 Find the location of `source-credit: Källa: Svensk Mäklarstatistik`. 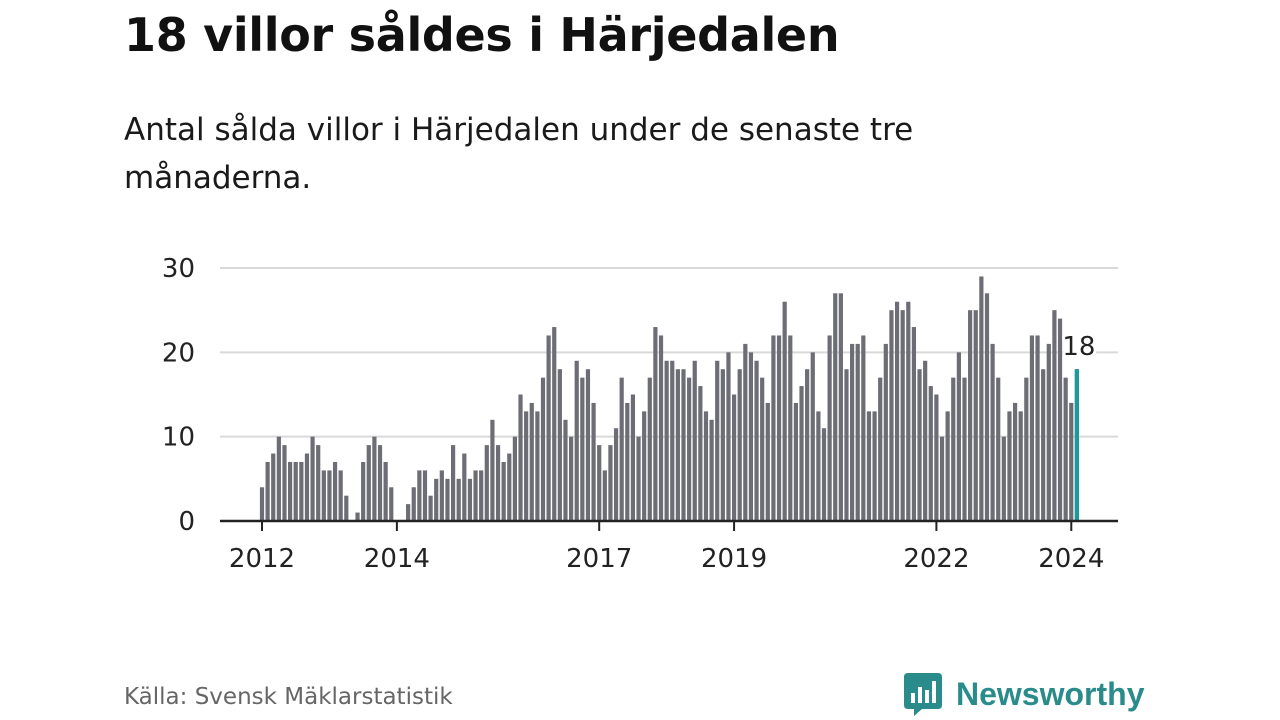

source-credit: Källa: Svensk Mäklarstatistik is located at coordinates (288, 697).